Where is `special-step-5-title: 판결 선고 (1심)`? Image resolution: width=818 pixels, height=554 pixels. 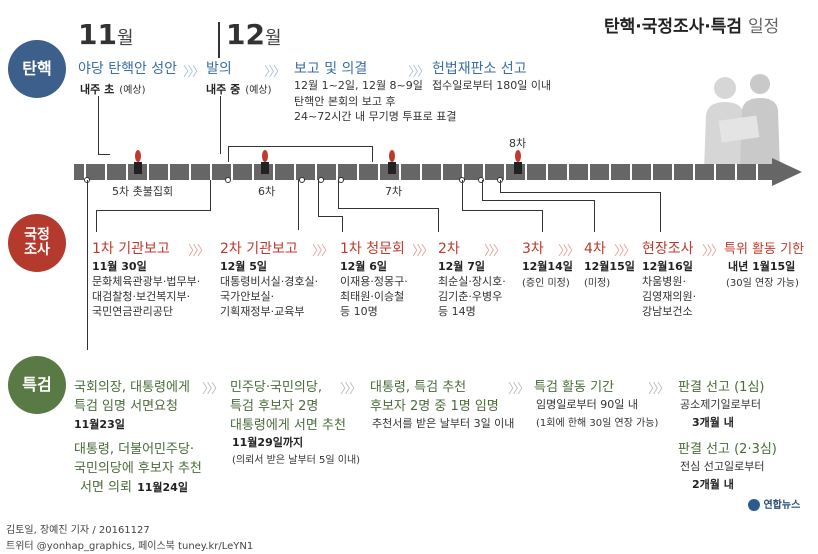
special-step-5-title: 판결 선고 (1심) is located at coordinates (721, 387).